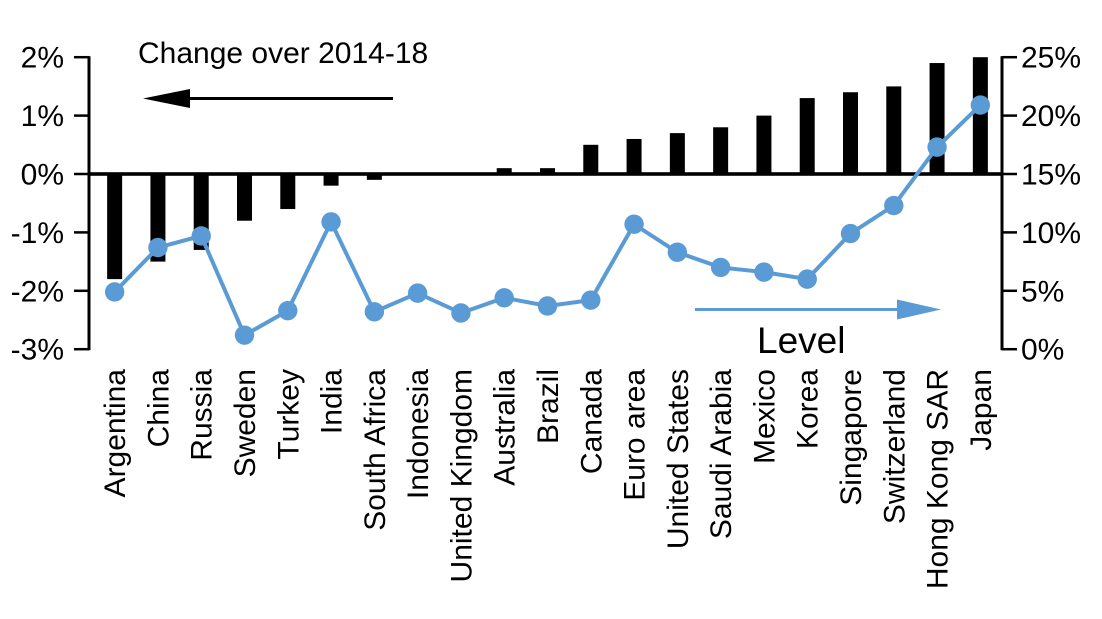 This screenshot has height=619, width=1102. What do you see at coordinates (980, 116) in the screenshot?
I see `bar-japan` at bounding box center [980, 116].